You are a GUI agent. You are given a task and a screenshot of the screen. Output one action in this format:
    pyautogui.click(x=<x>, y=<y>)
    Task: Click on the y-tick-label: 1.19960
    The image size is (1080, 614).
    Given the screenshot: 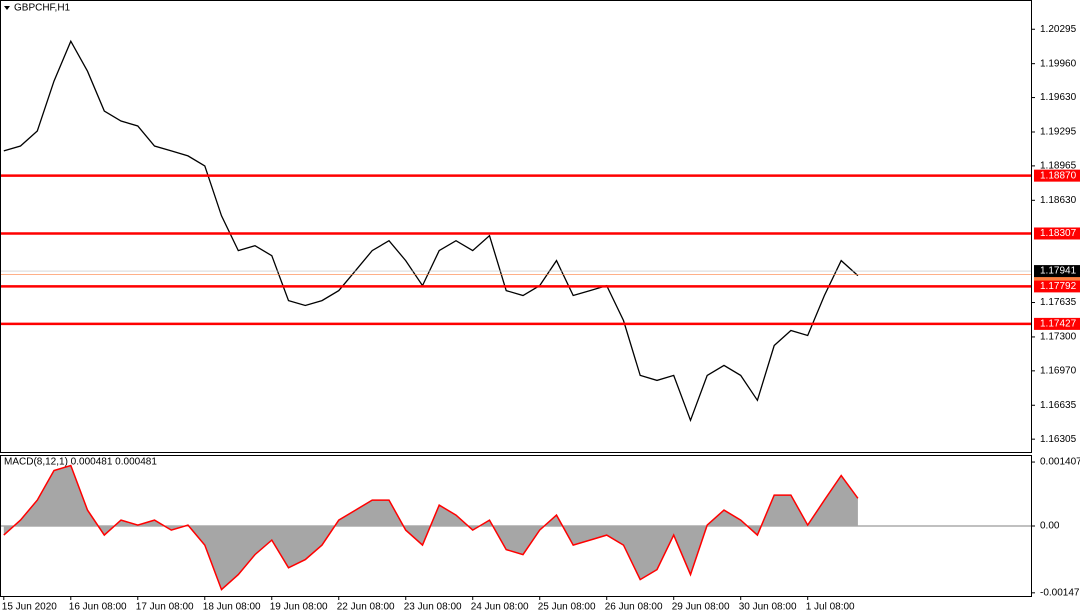 What is the action you would take?
    pyautogui.click(x=1058, y=63)
    